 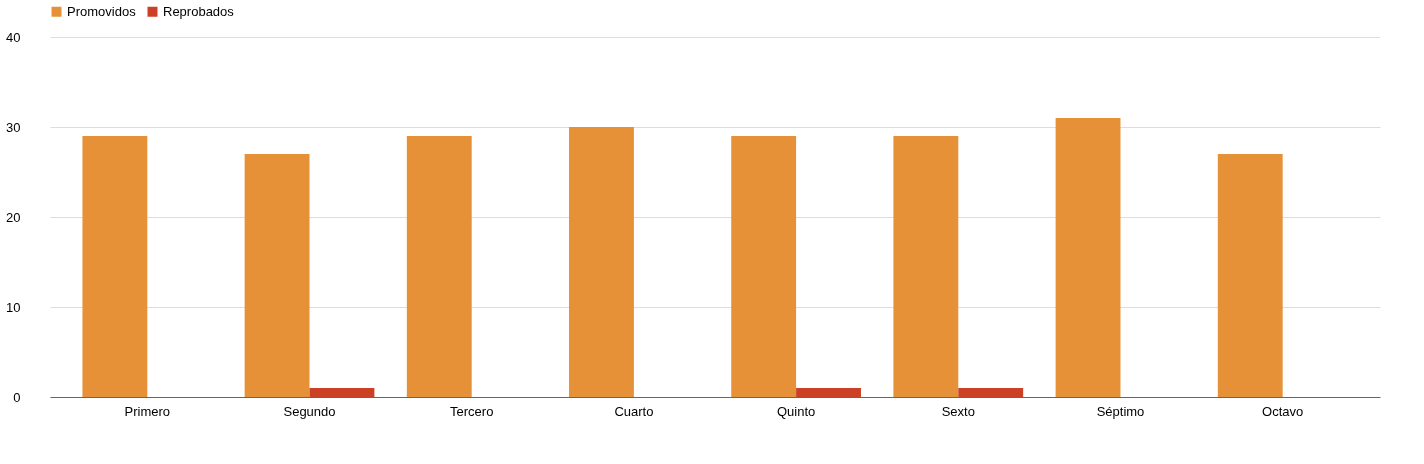 What do you see at coordinates (958, 411) in the screenshot?
I see `x-tick-label: Sexto` at bounding box center [958, 411].